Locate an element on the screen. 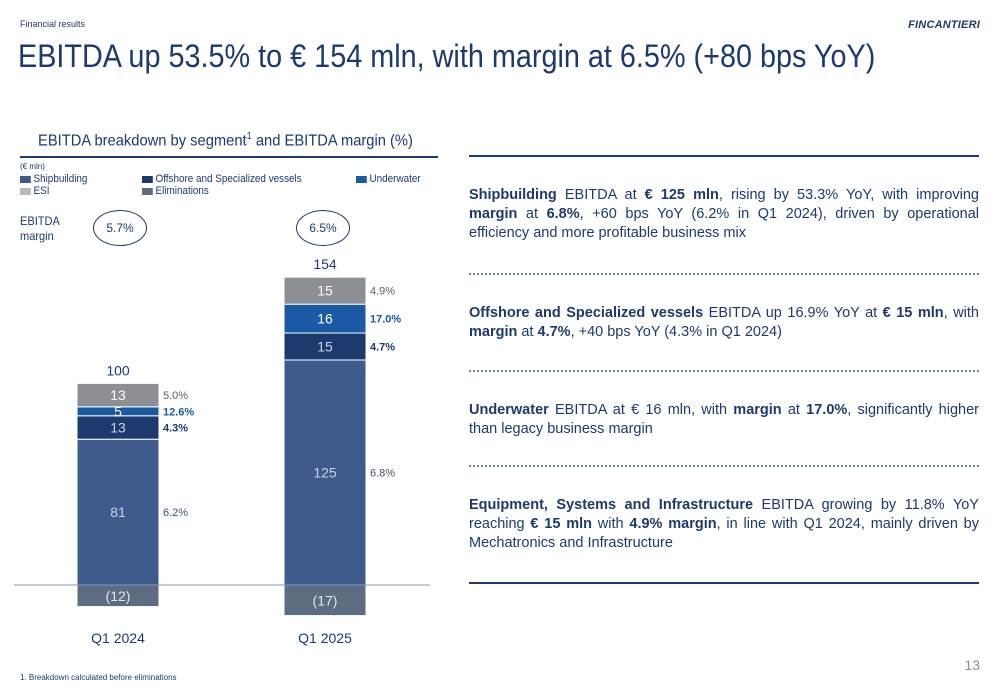 The width and height of the screenshot is (1000, 685). bar-total-label: 100 is located at coordinates (118, 370).